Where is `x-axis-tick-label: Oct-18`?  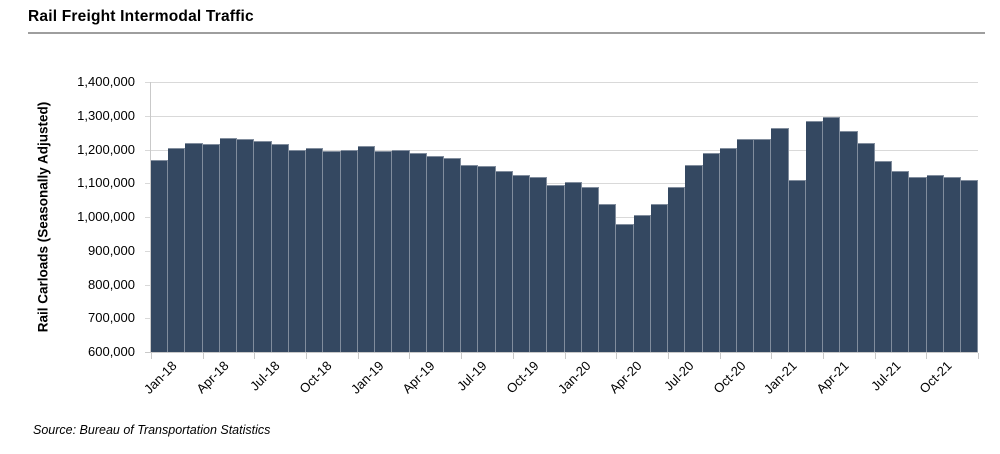 x-axis-tick-label: Oct-18 is located at coordinates (315, 377).